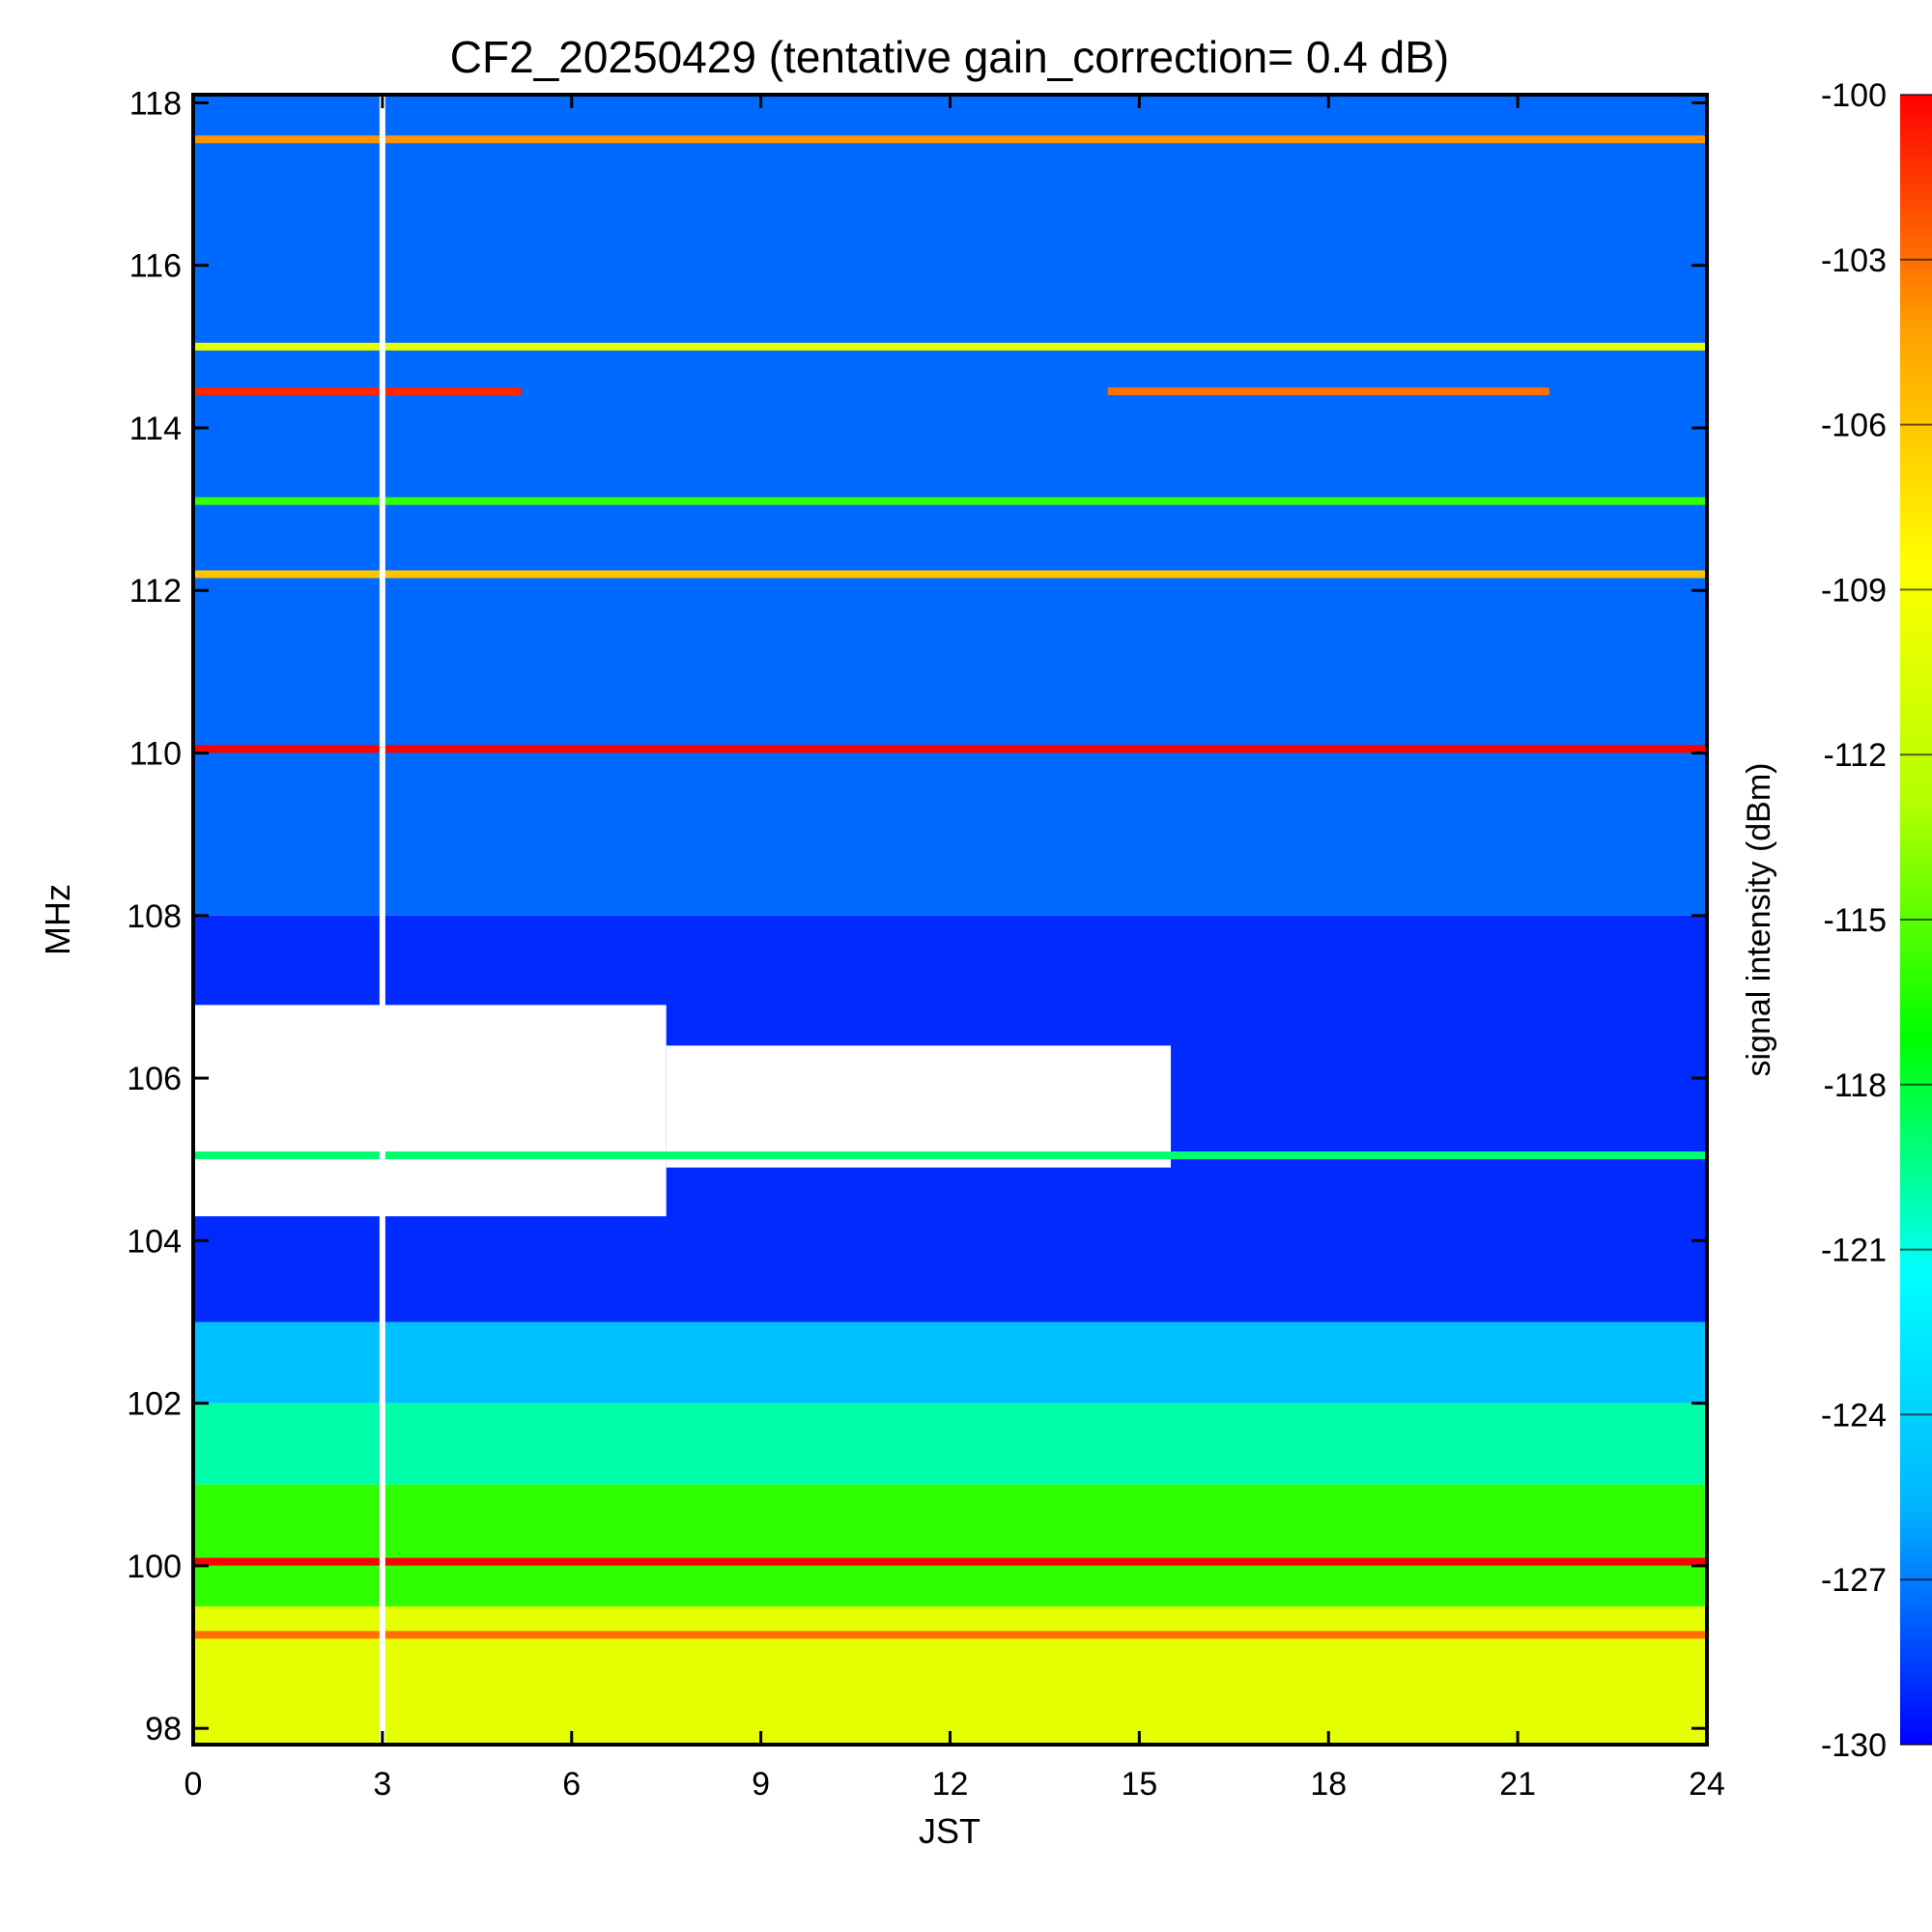  What do you see at coordinates (1139, 1784) in the screenshot?
I see `x-tick-label: 15` at bounding box center [1139, 1784].